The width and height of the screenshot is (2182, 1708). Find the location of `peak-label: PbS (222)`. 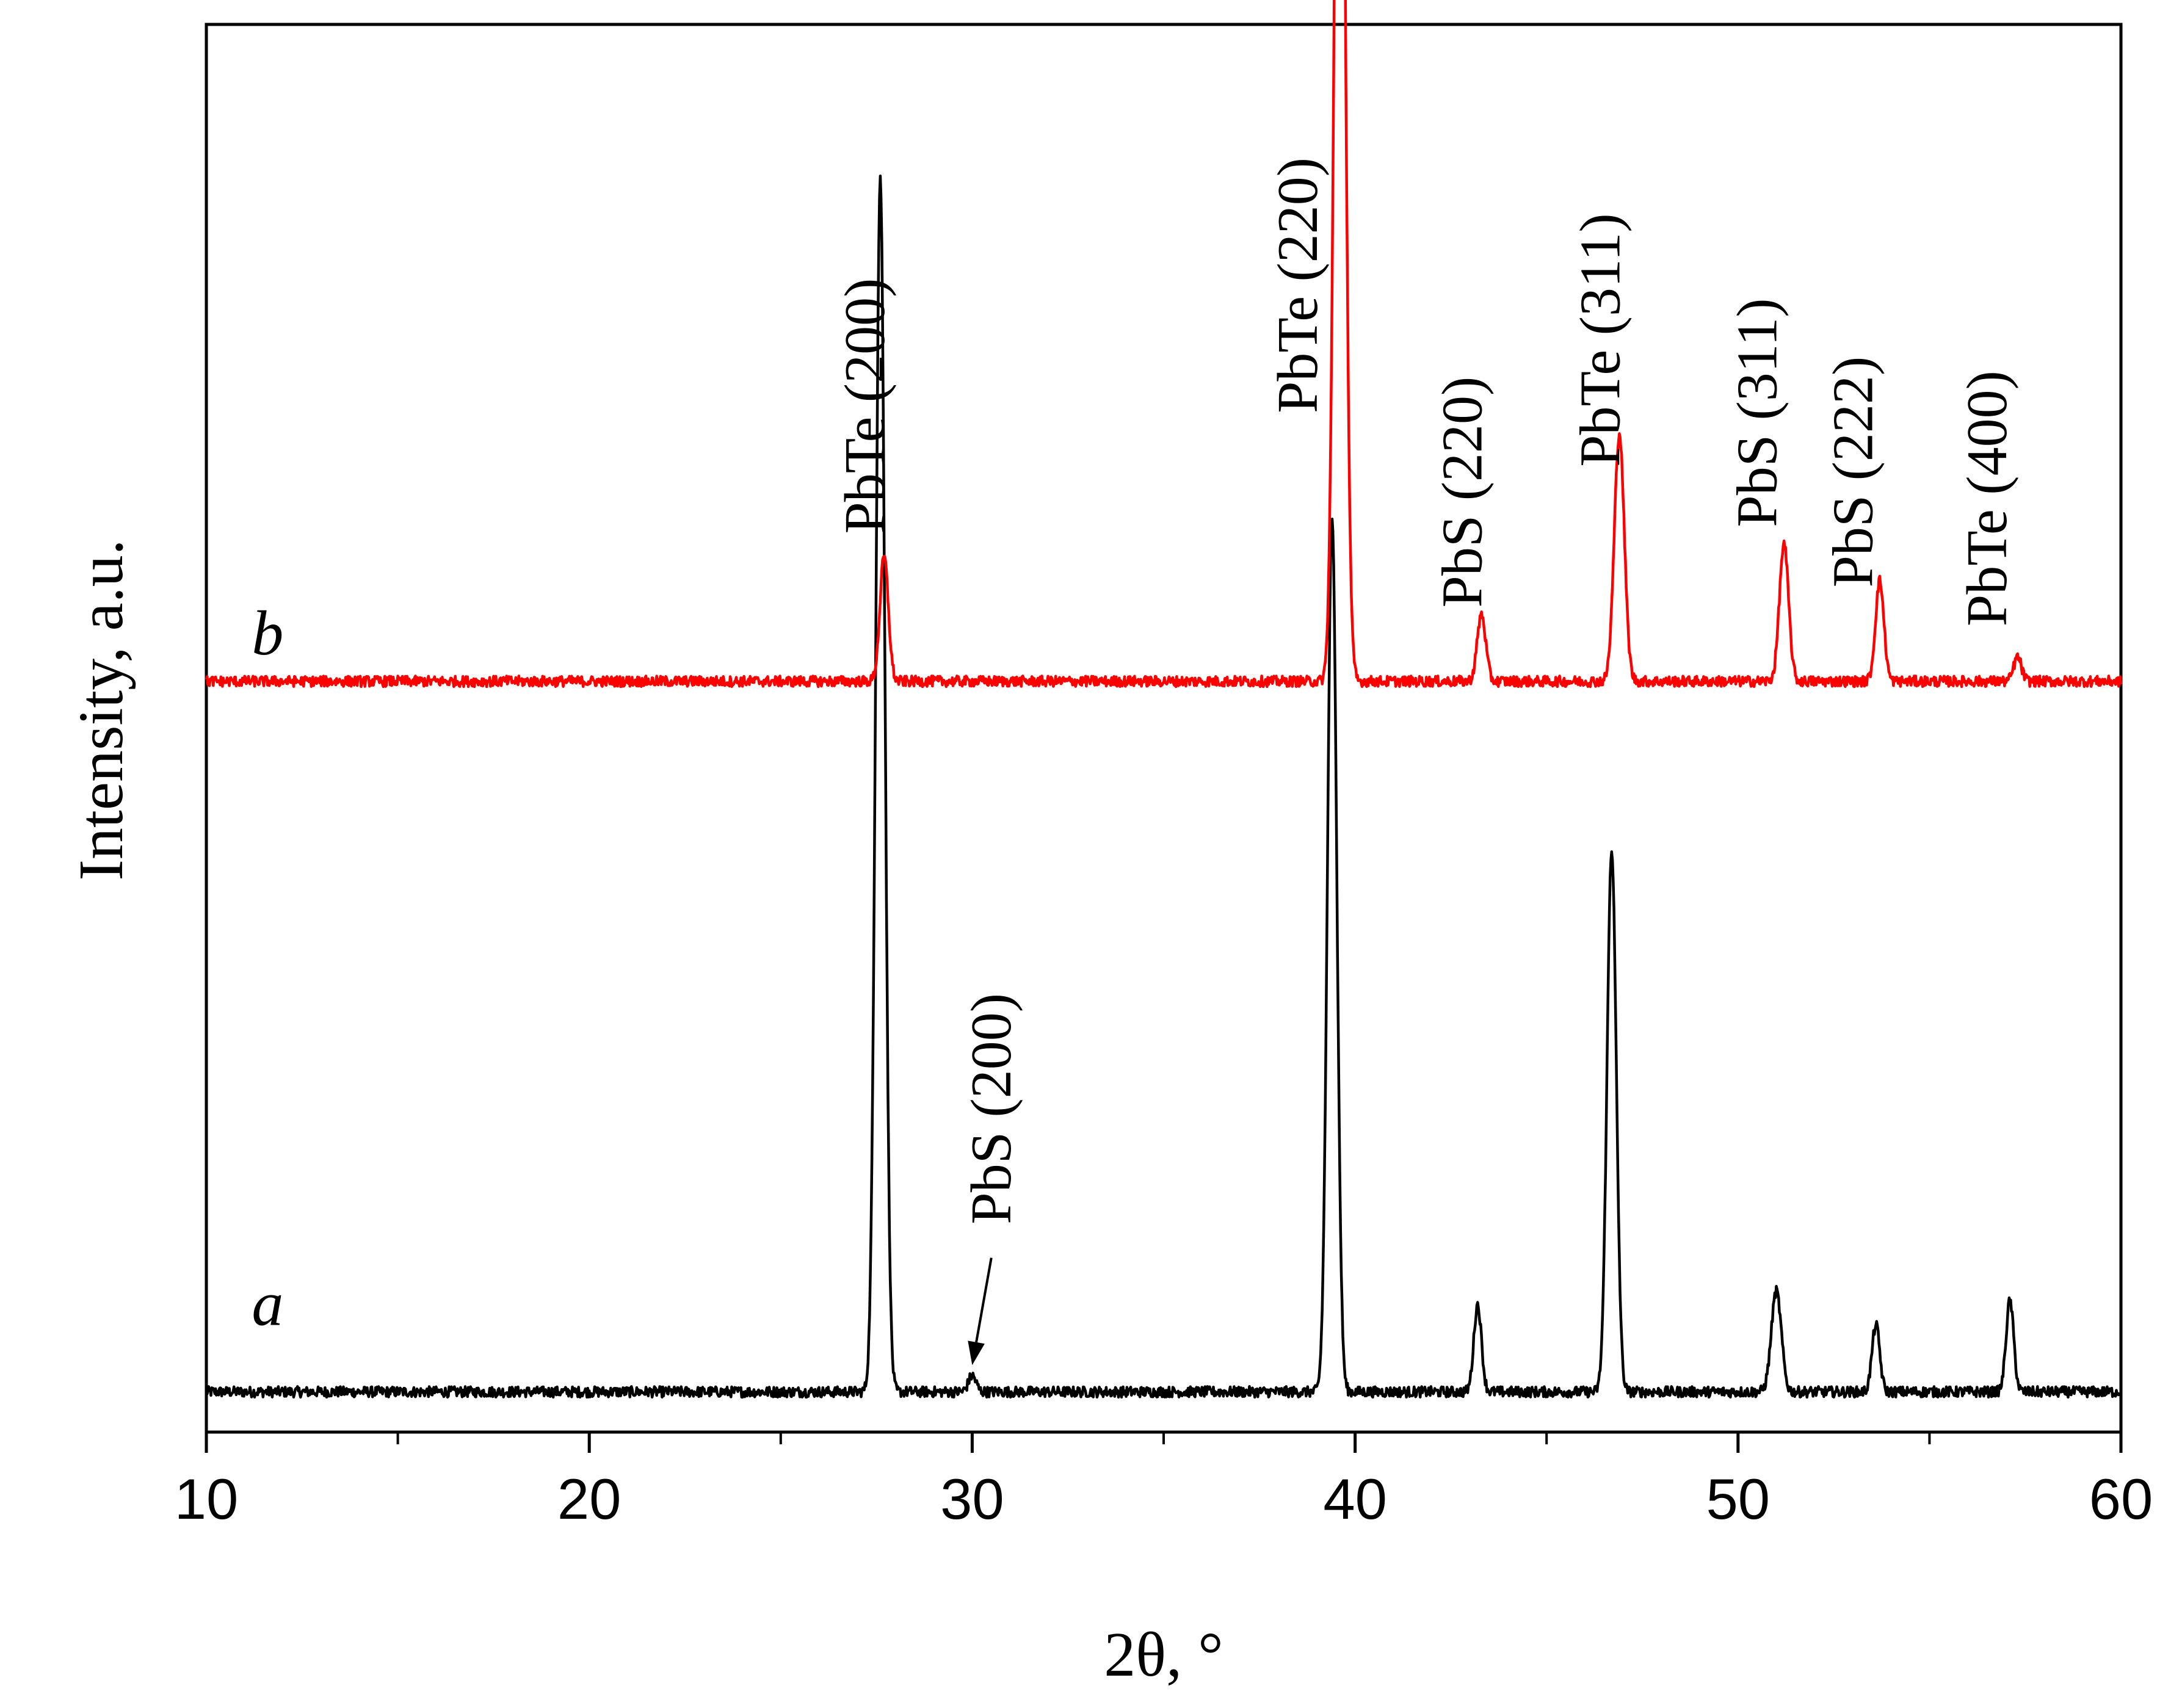

peak-label: PbS (222) is located at coordinates (1853, 472).